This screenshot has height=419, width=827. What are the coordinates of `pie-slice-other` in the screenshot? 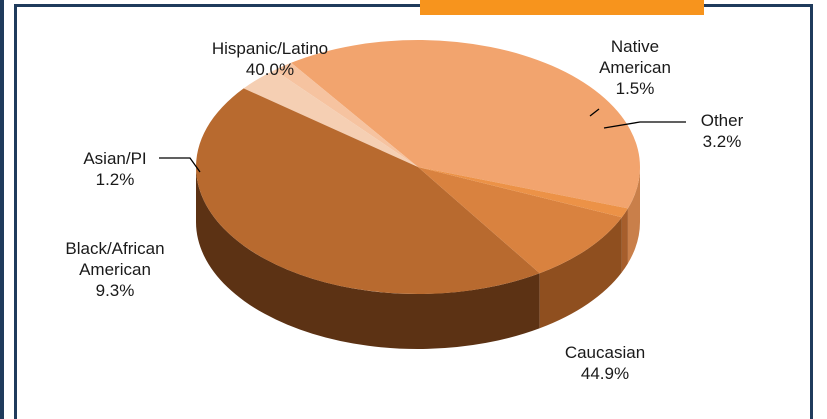 It's located at (330, 118).